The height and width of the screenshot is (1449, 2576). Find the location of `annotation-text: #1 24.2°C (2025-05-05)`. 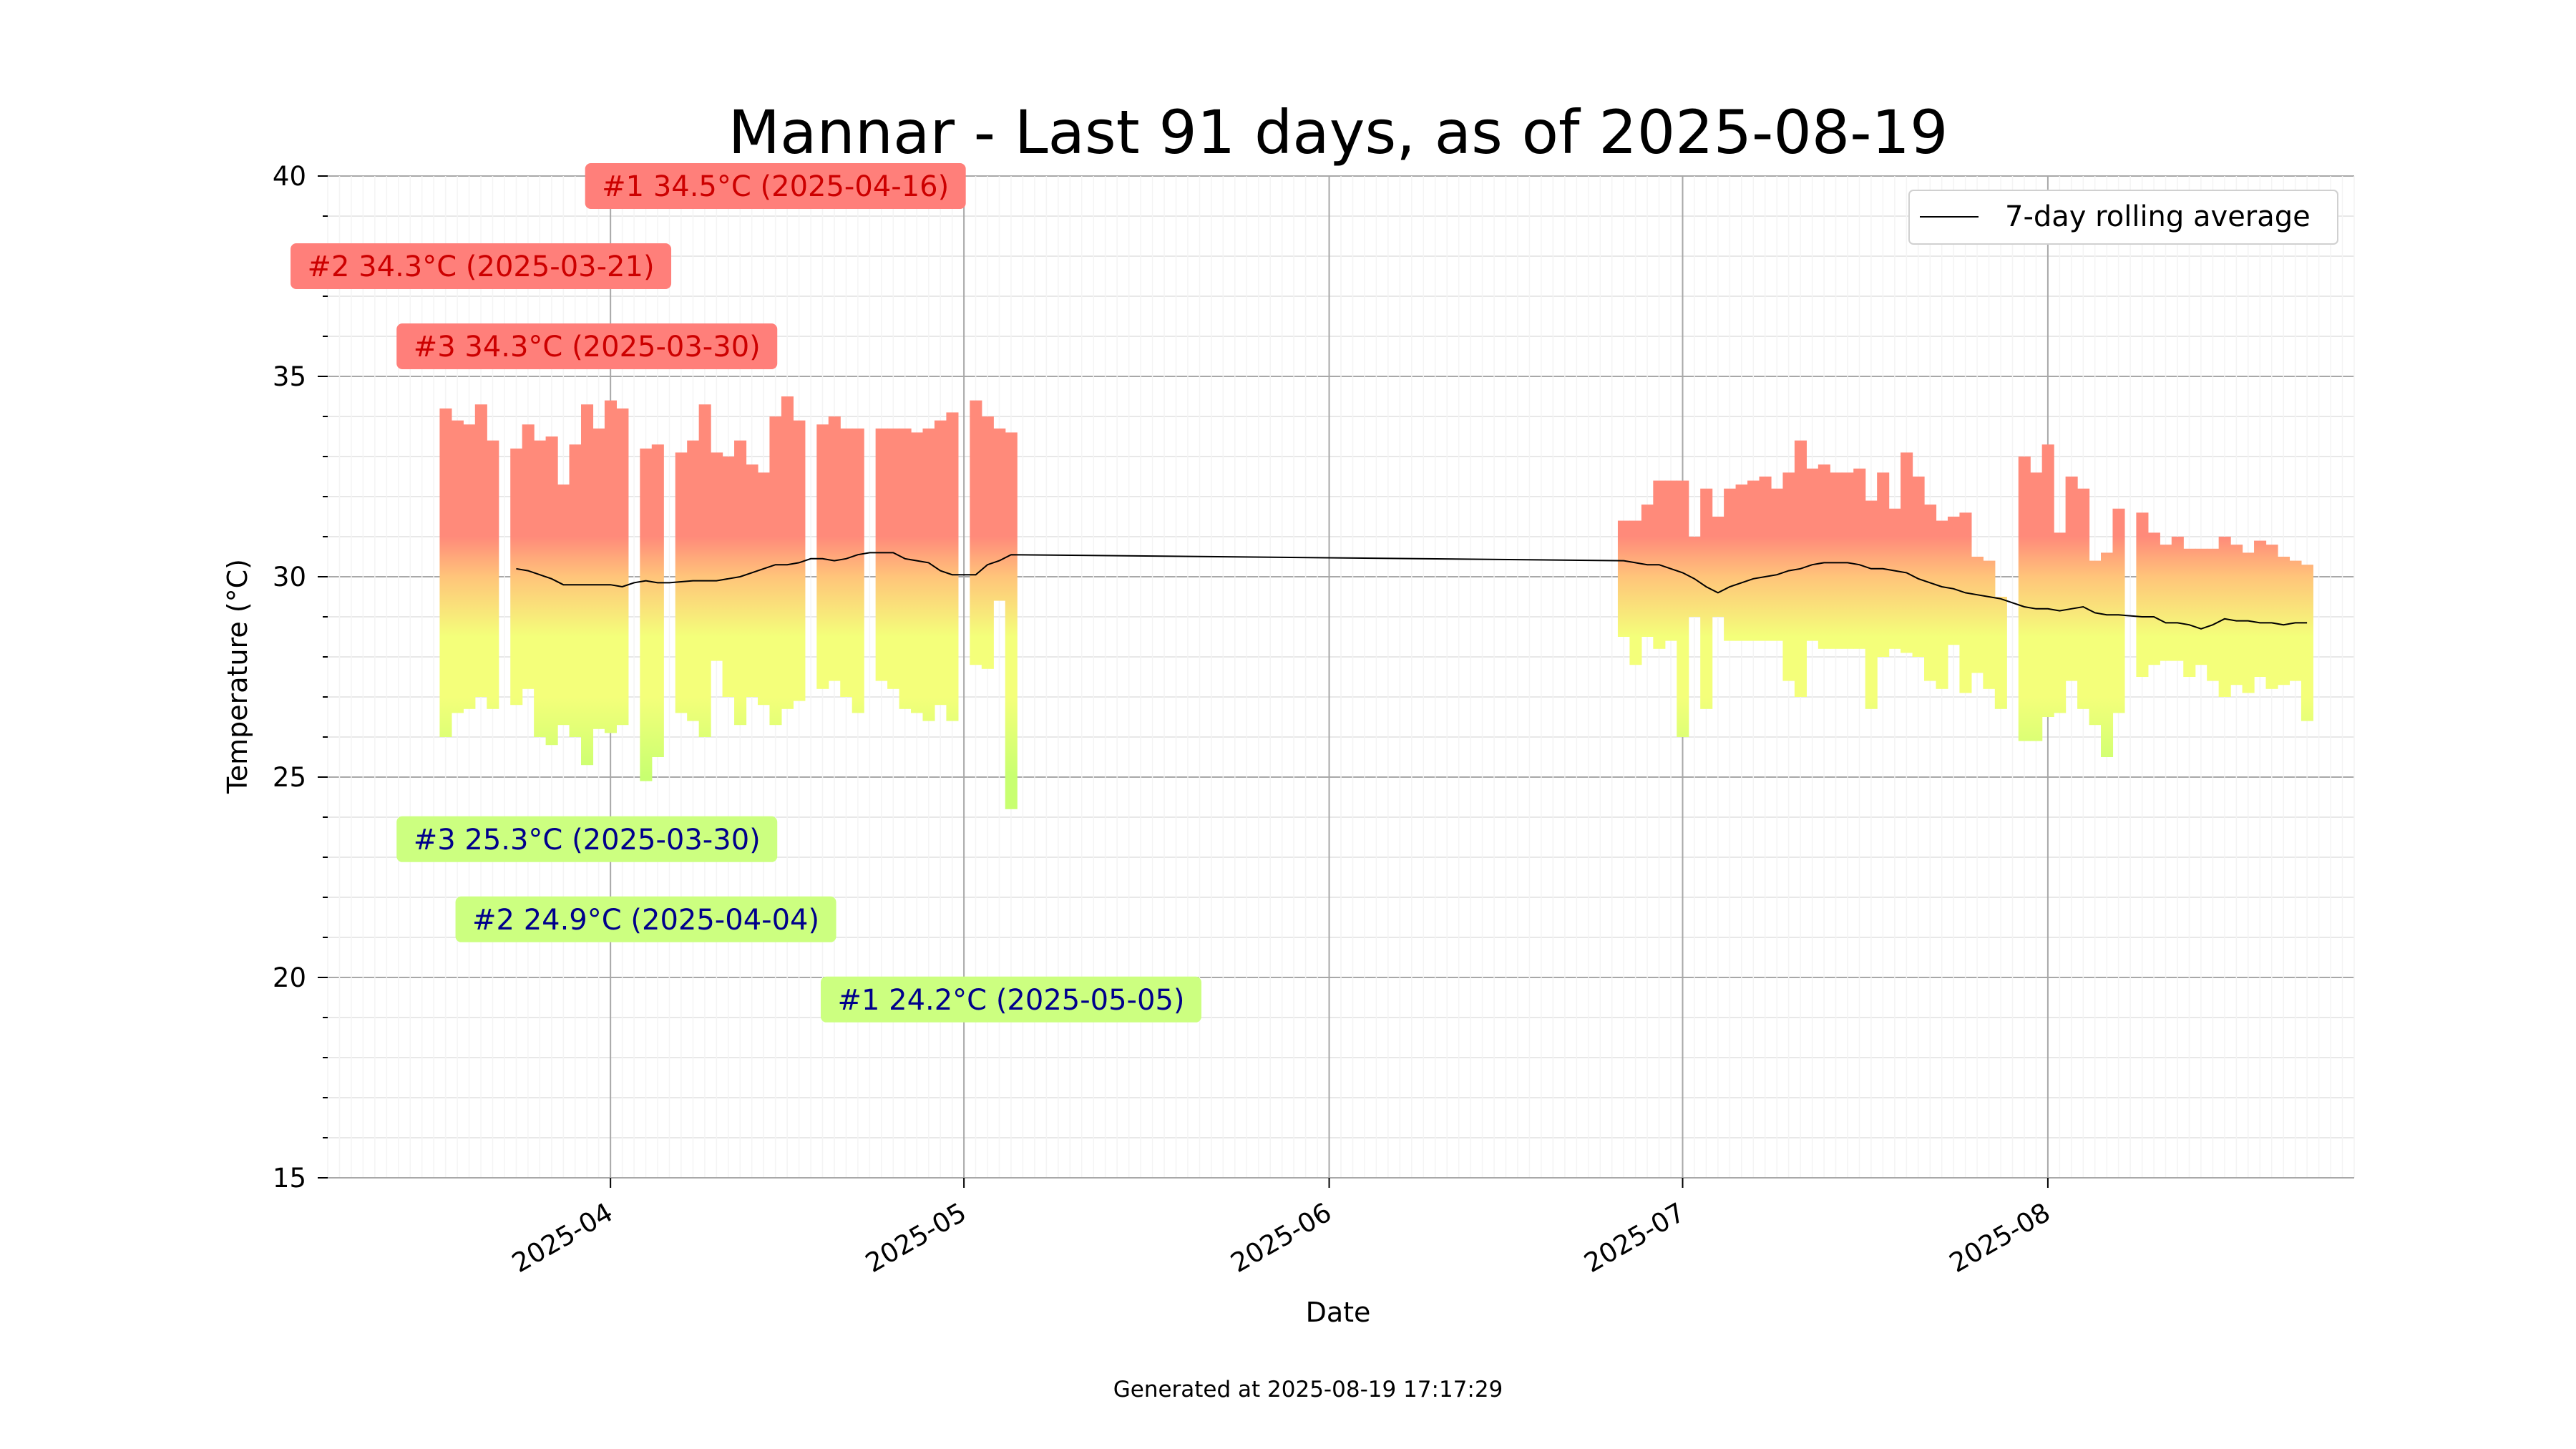

annotation-text: #1 24.2°C (2025-05-05) is located at coordinates (1010, 1000).